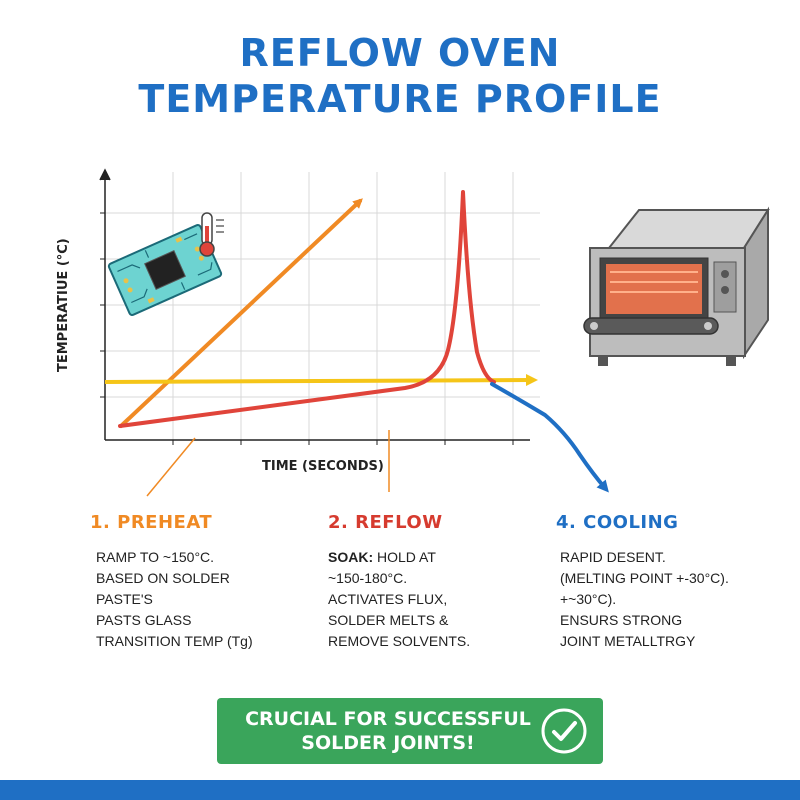 This screenshot has height=800, width=800. Describe the element at coordinates (388, 719) in the screenshot. I see `banner-line-1: CRUCIAL FOR SUCCESSFUL` at that location.